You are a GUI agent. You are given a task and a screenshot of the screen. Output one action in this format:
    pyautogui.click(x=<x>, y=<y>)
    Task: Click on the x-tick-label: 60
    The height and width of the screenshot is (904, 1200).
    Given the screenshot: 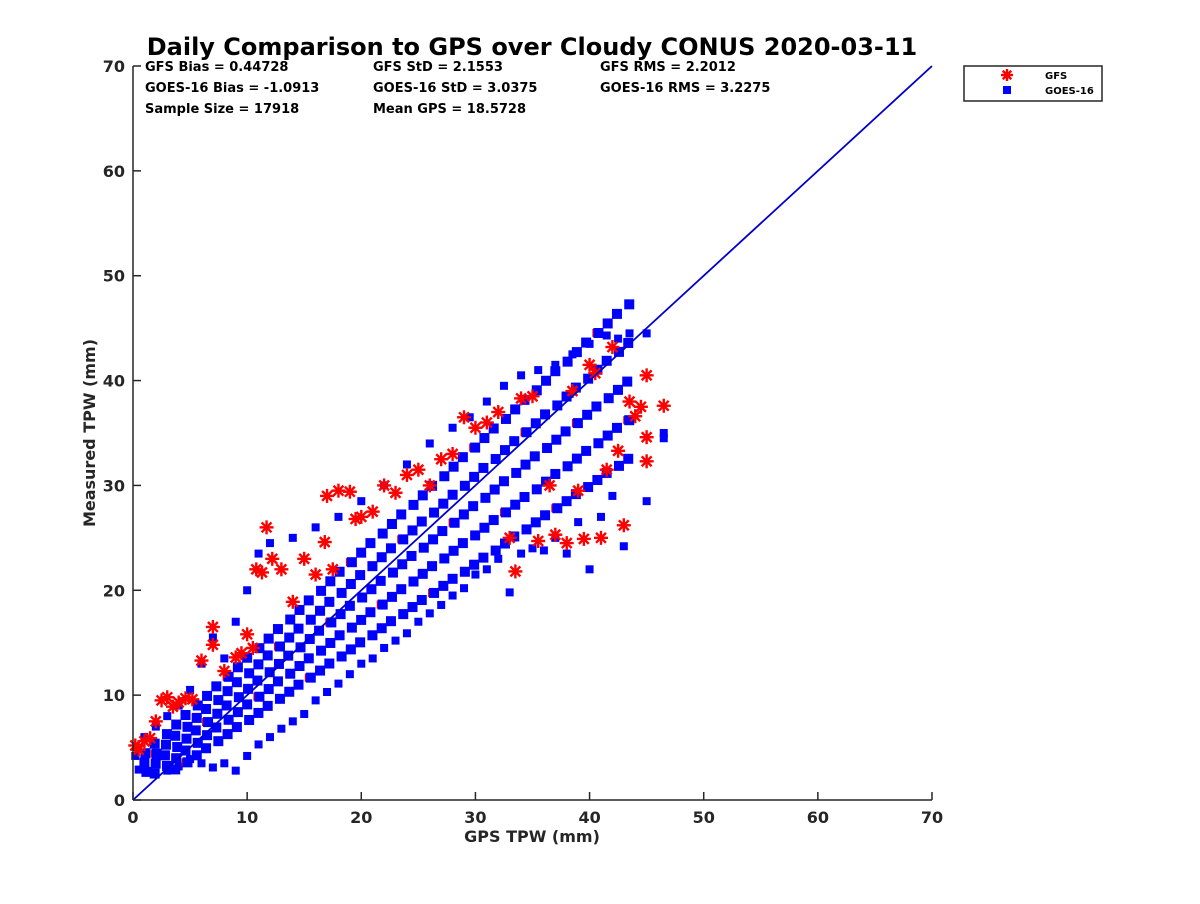 What is the action you would take?
    pyautogui.click(x=818, y=817)
    